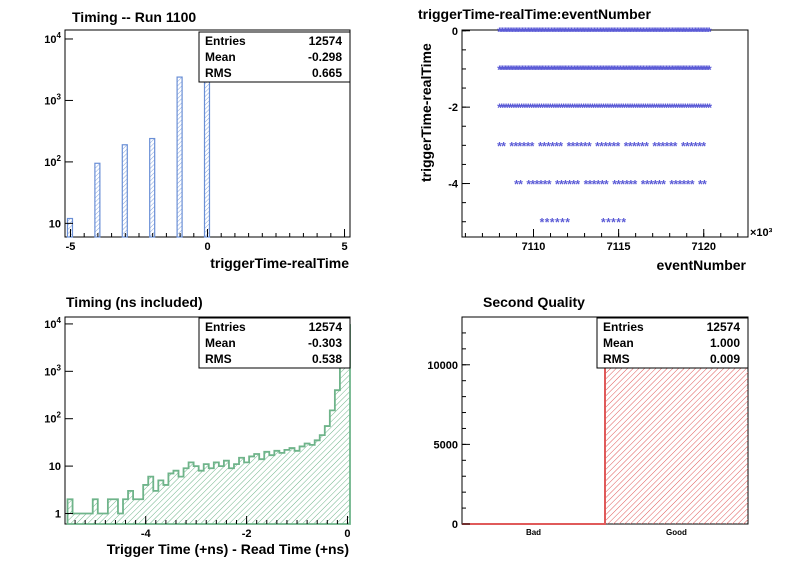 This screenshot has height=577, width=796. What do you see at coordinates (274, 343) in the screenshot?
I see `panel3-stats-box: Entries 12574 Mean -0.303 RMS 0.538` at bounding box center [274, 343].